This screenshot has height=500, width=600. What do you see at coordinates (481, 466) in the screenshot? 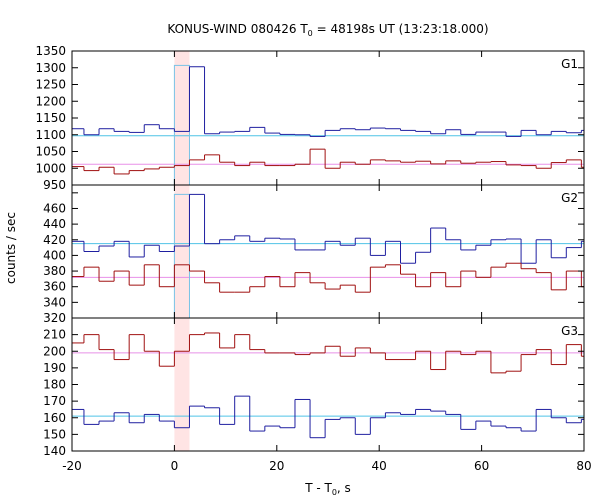
I see `x-tick-label: 60` at bounding box center [481, 466].